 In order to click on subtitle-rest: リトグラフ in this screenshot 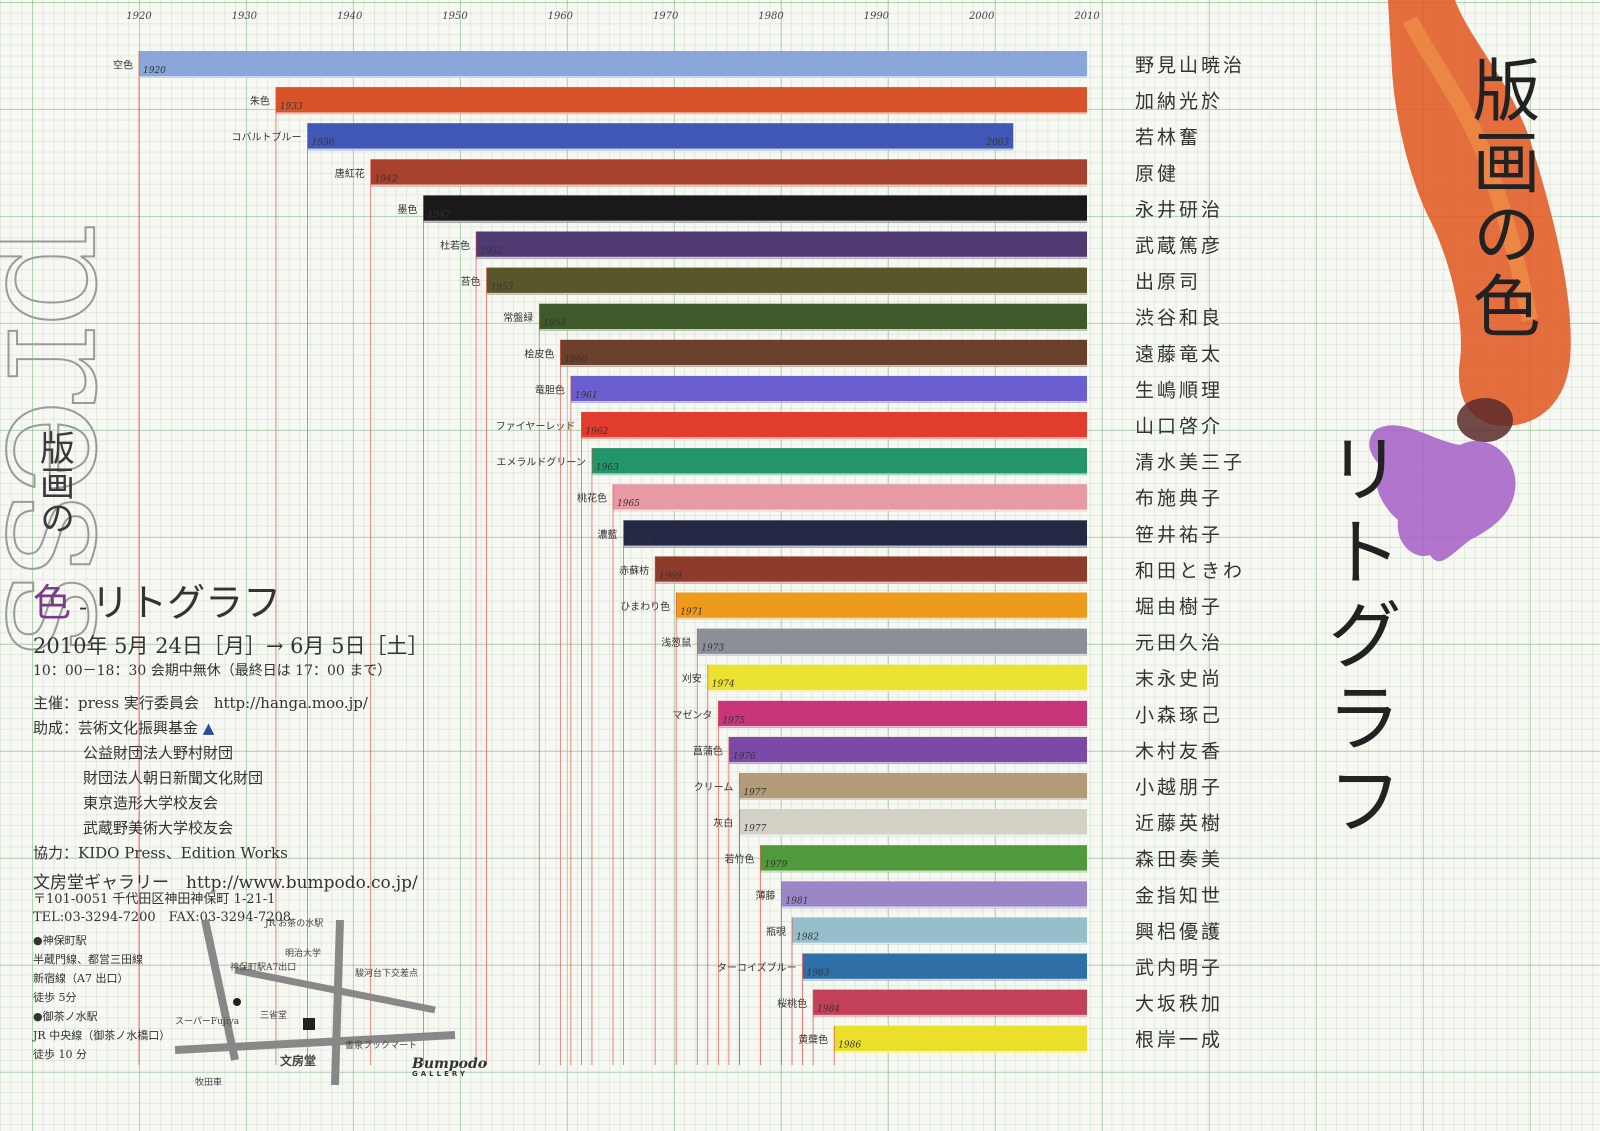, I will do `click(186, 603)`.